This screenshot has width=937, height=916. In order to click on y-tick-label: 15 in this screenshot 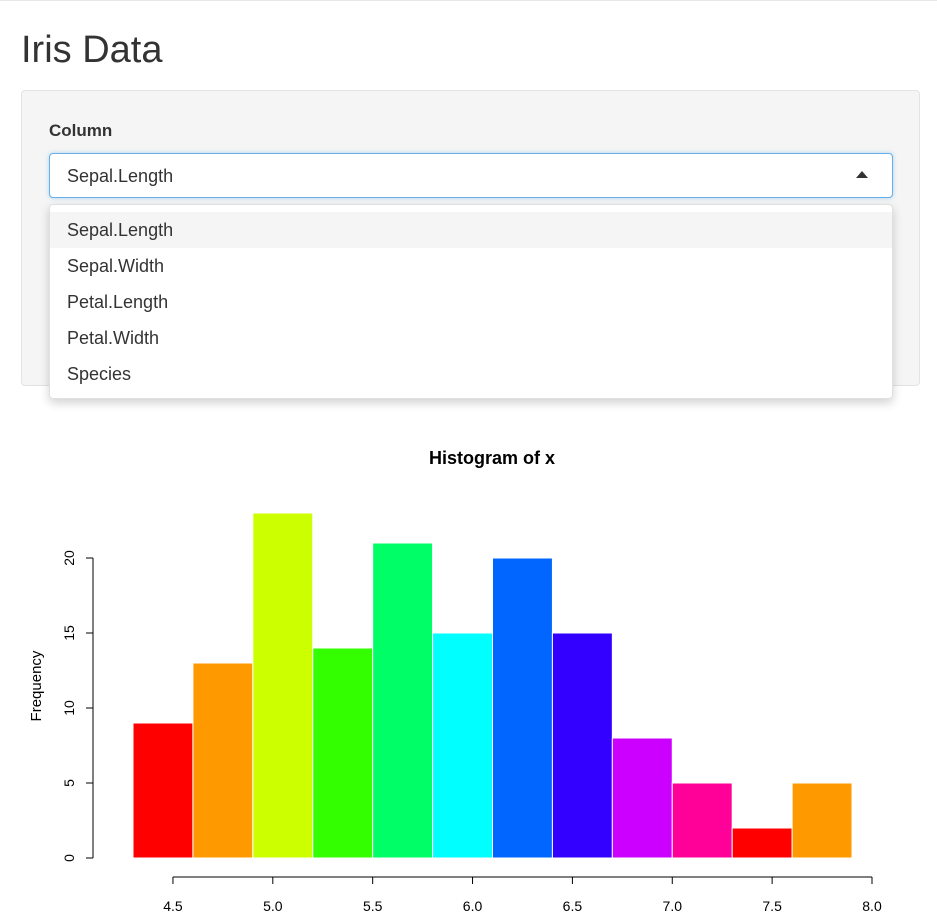, I will do `click(69, 633)`.